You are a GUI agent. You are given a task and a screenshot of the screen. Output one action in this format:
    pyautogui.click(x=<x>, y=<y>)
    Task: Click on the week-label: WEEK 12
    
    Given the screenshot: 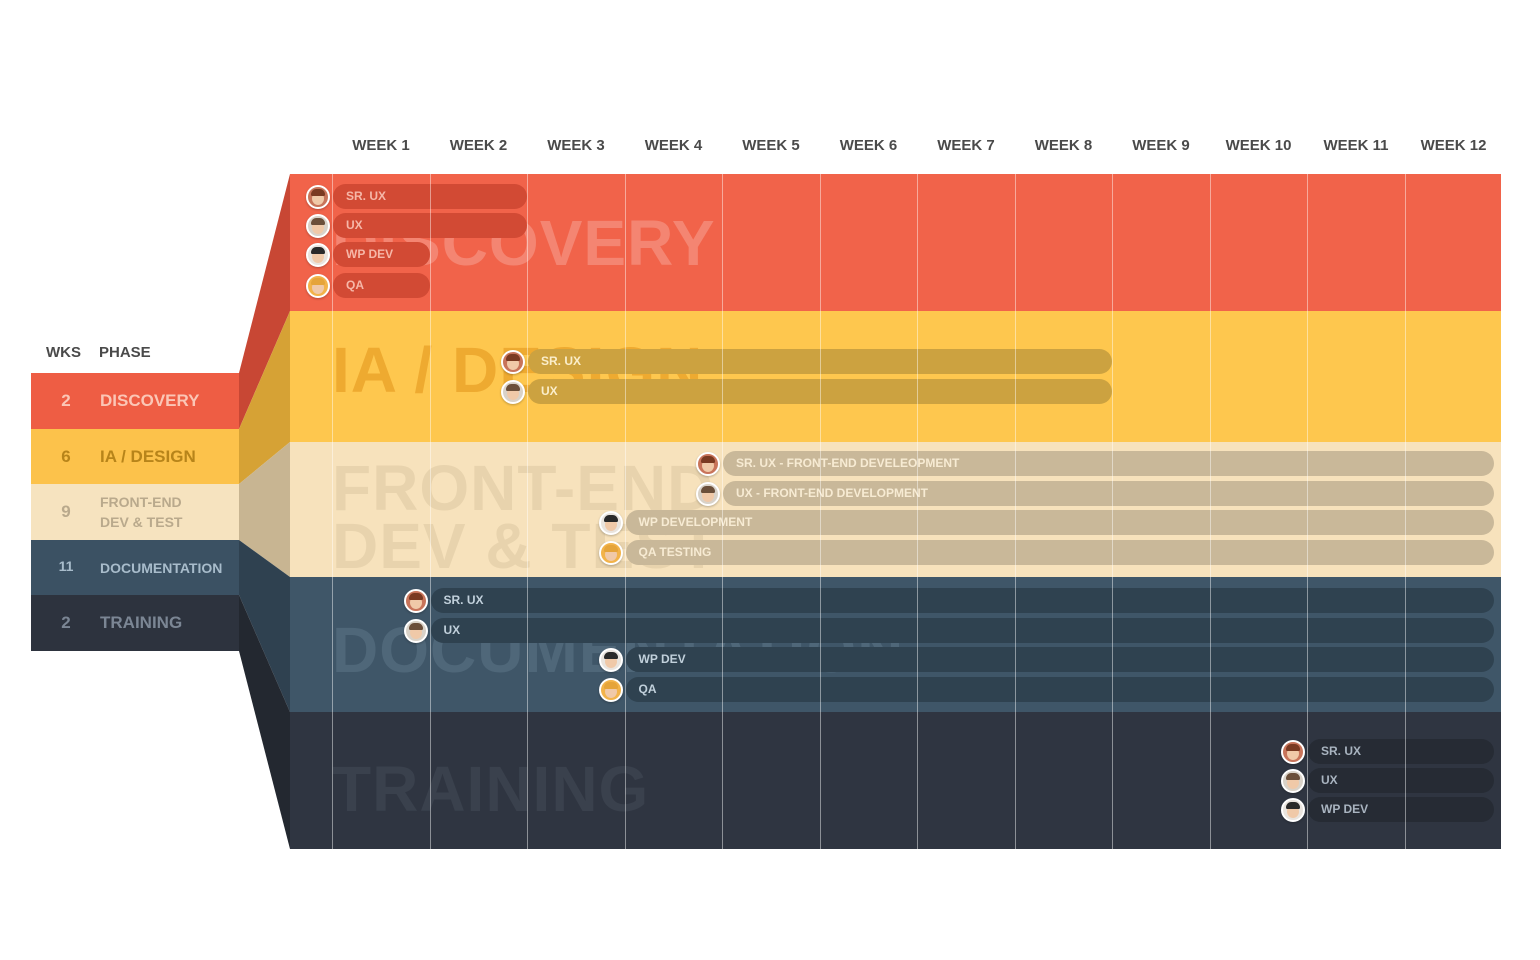 What is the action you would take?
    pyautogui.click(x=1453, y=145)
    